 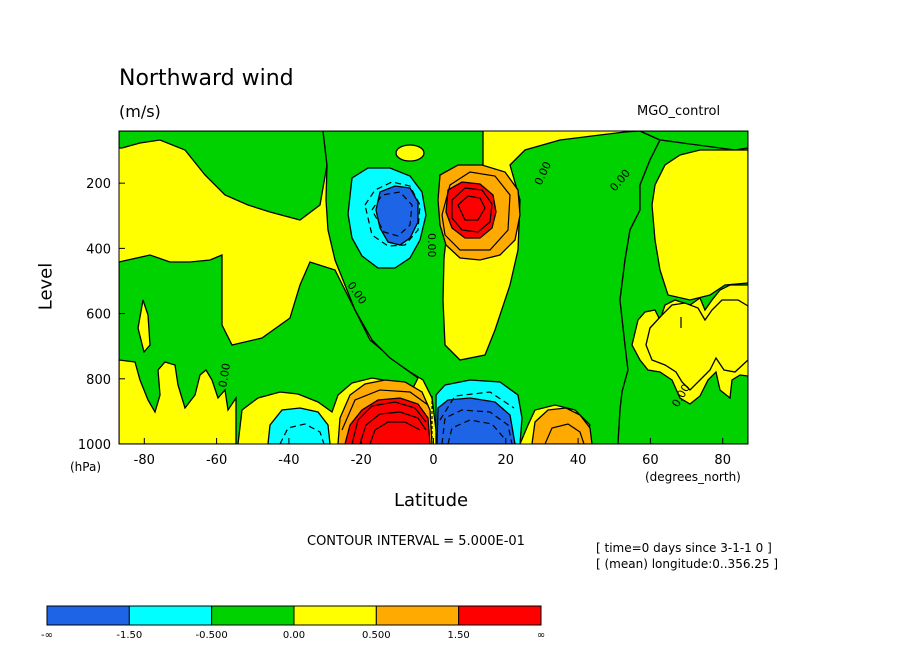 What do you see at coordinates (86, 467) in the screenshot?
I see `y-axis-units: (hPa)` at bounding box center [86, 467].